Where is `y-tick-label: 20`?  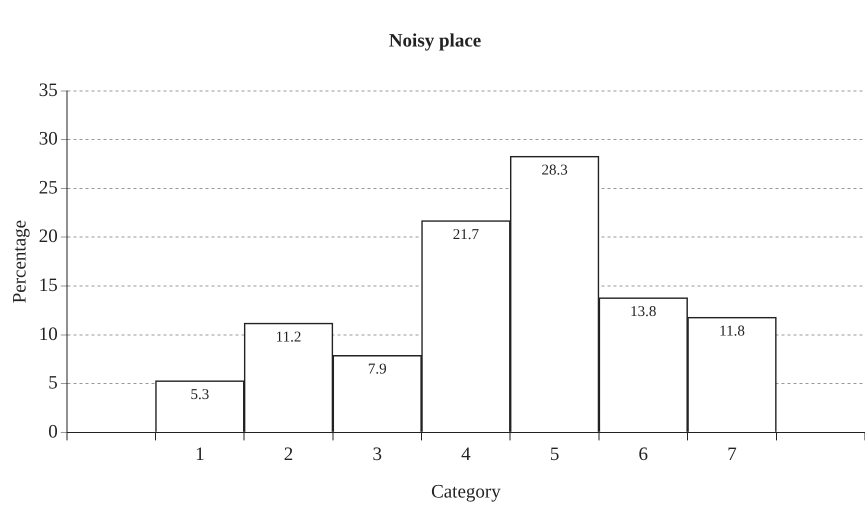 y-tick-label: 20 is located at coordinates (48, 237).